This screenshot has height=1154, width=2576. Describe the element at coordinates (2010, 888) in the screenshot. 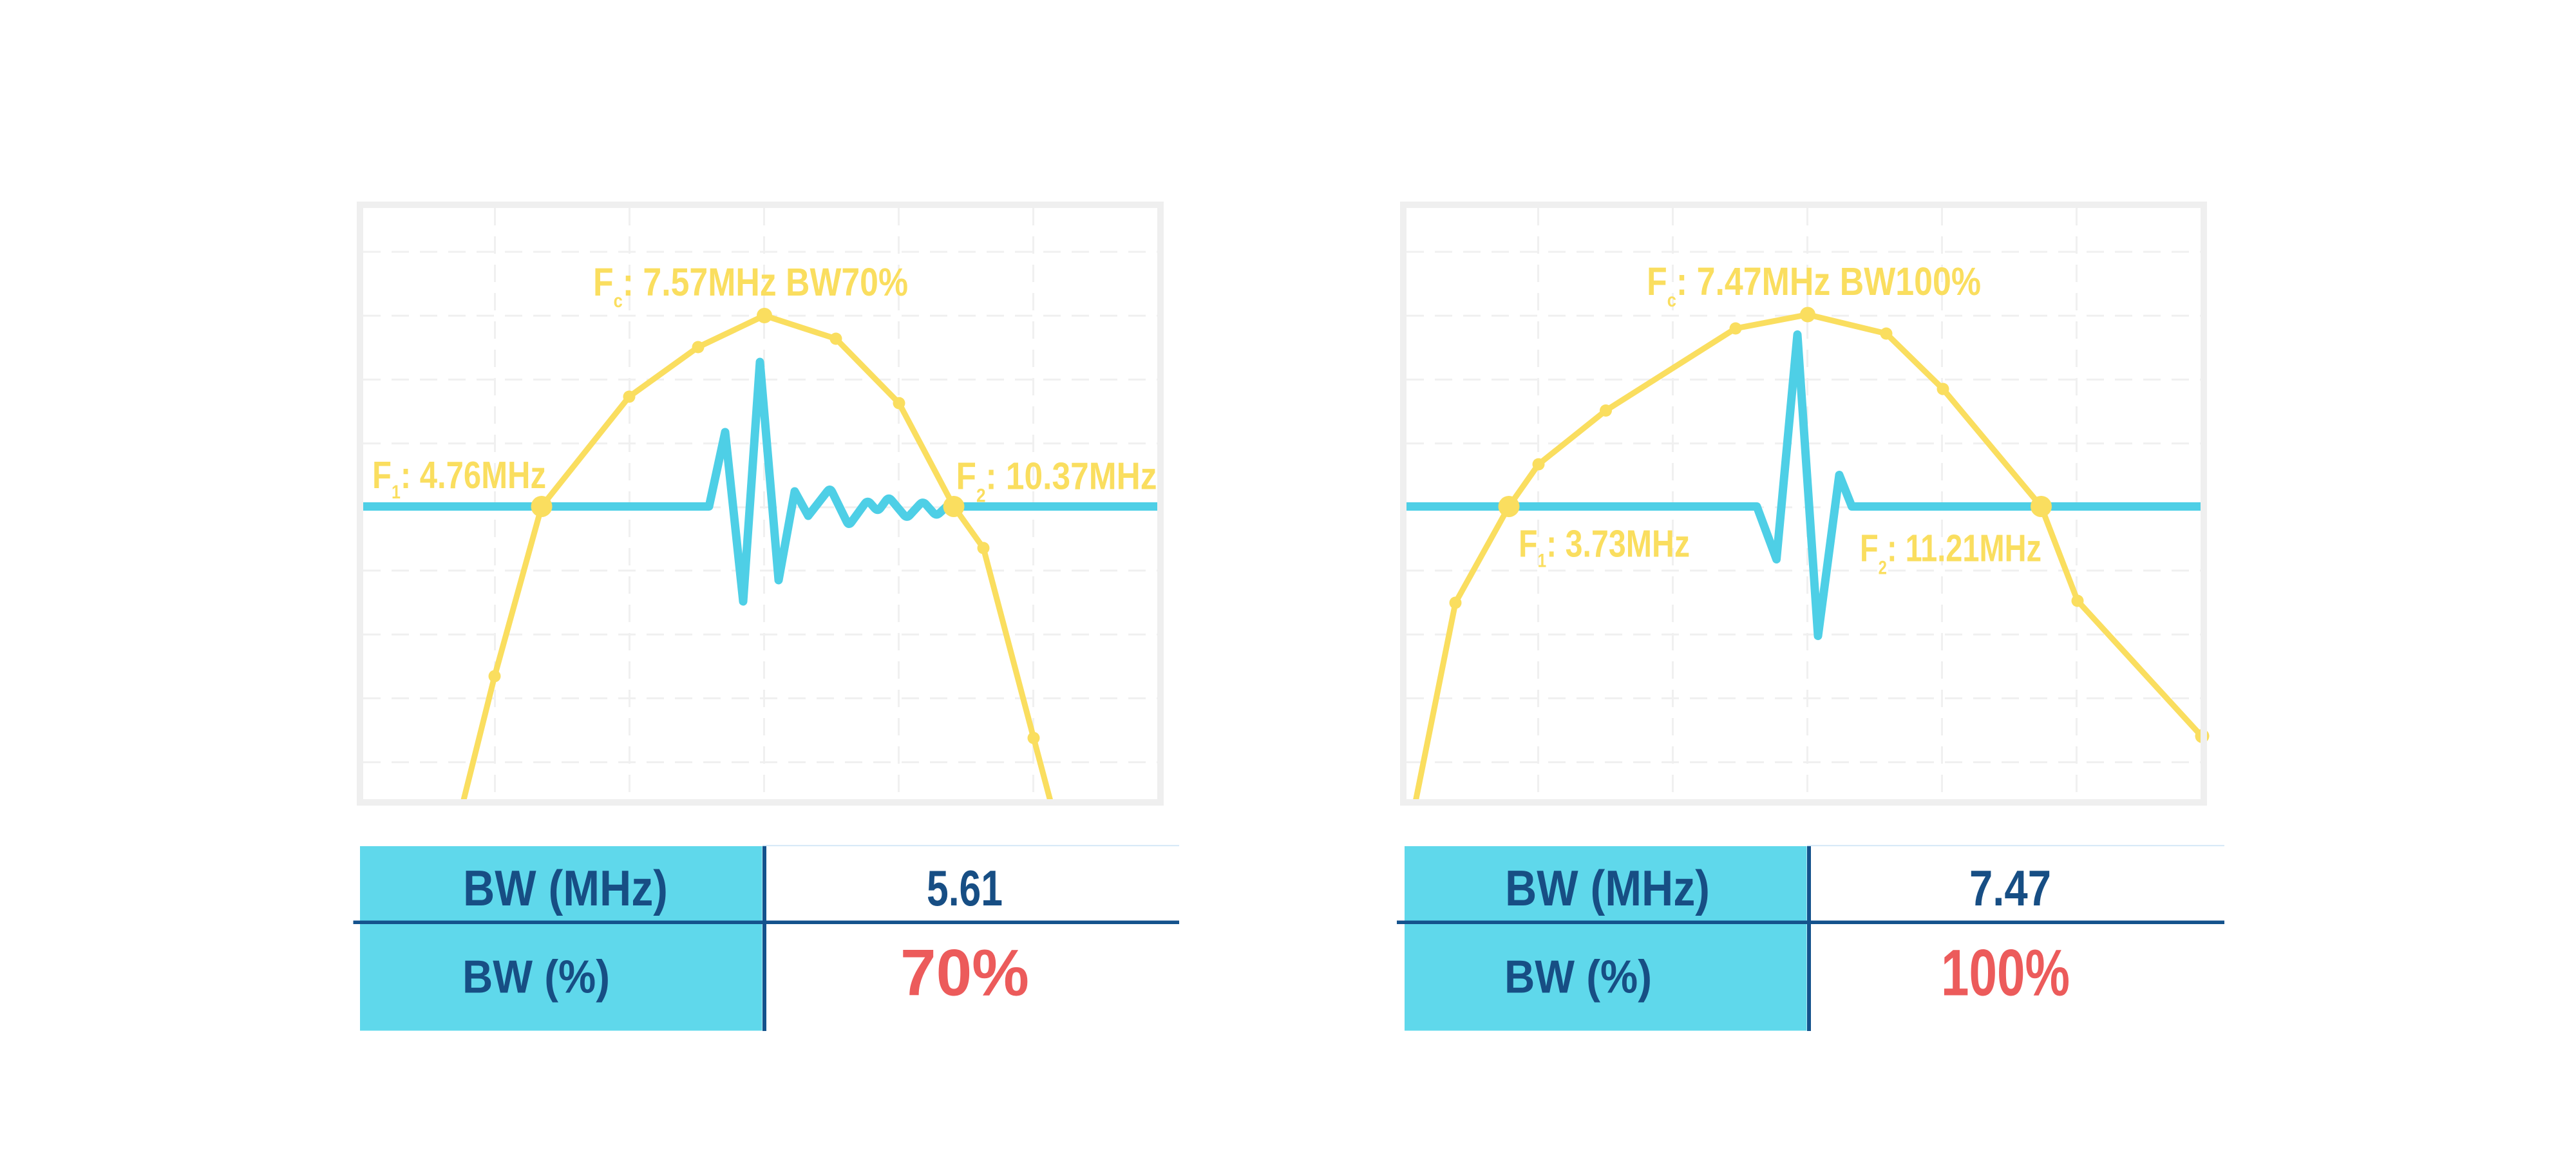

I see `svg-text: 7.47` at that location.